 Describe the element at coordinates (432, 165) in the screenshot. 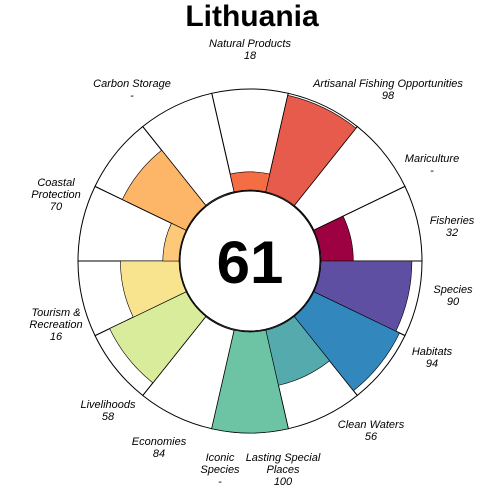

I see `label-mariculture: Mariculture -` at that location.